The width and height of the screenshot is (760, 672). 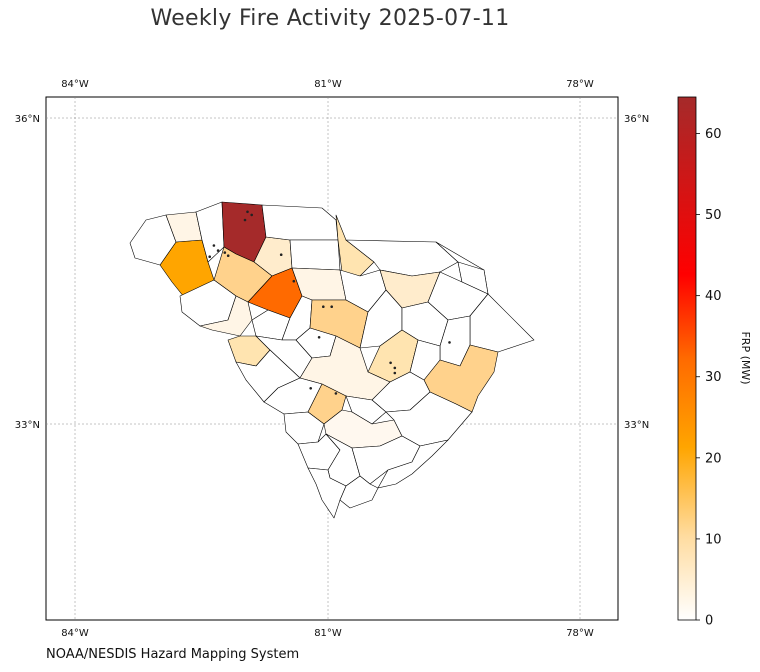 I want to click on lon-tick-top-84w: 84°W, so click(x=75, y=84).